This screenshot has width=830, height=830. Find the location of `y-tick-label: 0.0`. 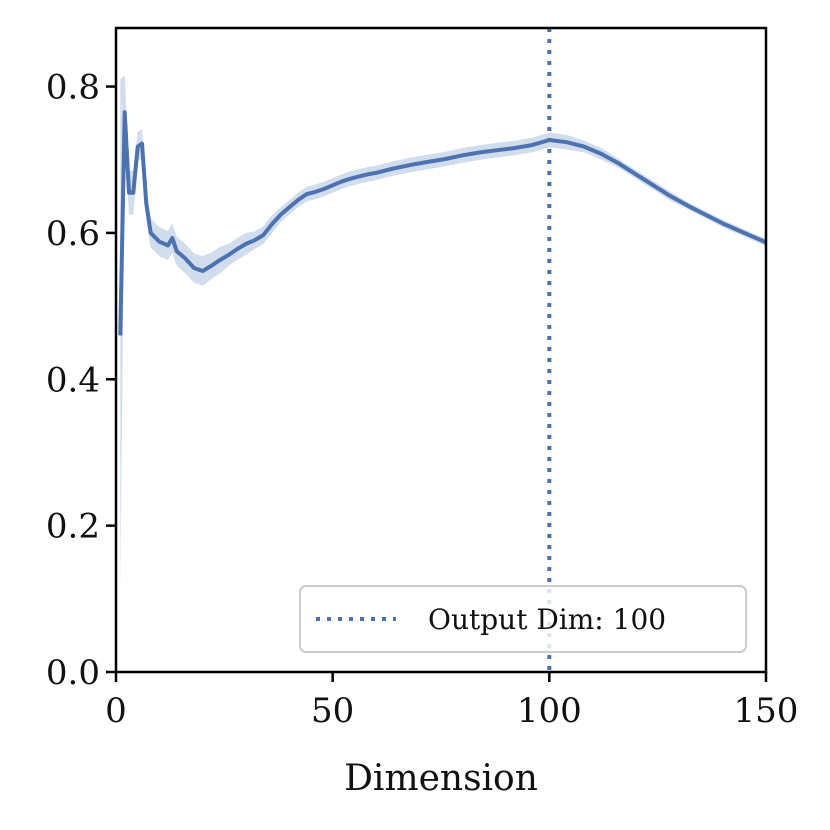

y-tick-label: 0.0 is located at coordinates (73, 673).